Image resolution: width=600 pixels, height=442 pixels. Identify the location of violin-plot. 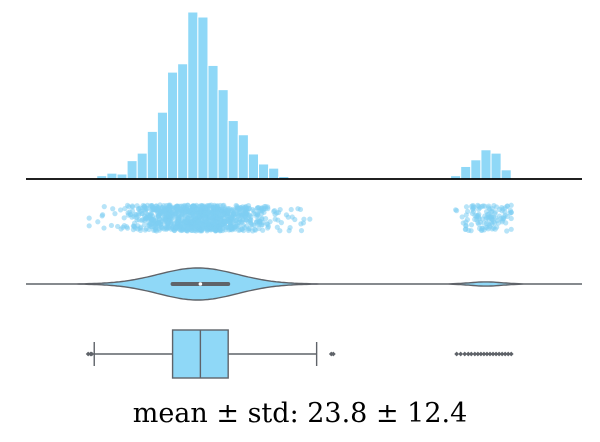
(304, 284).